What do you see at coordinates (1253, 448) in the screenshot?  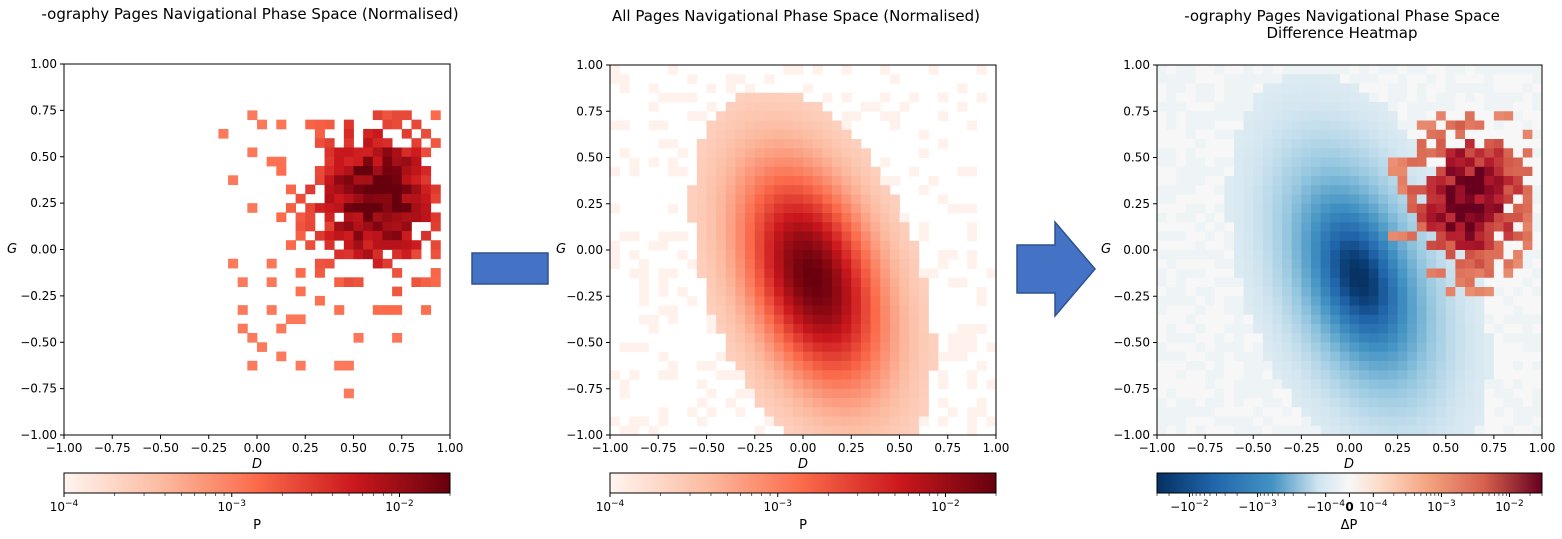 I see `x-tick-label: −0.50` at bounding box center [1253, 448].